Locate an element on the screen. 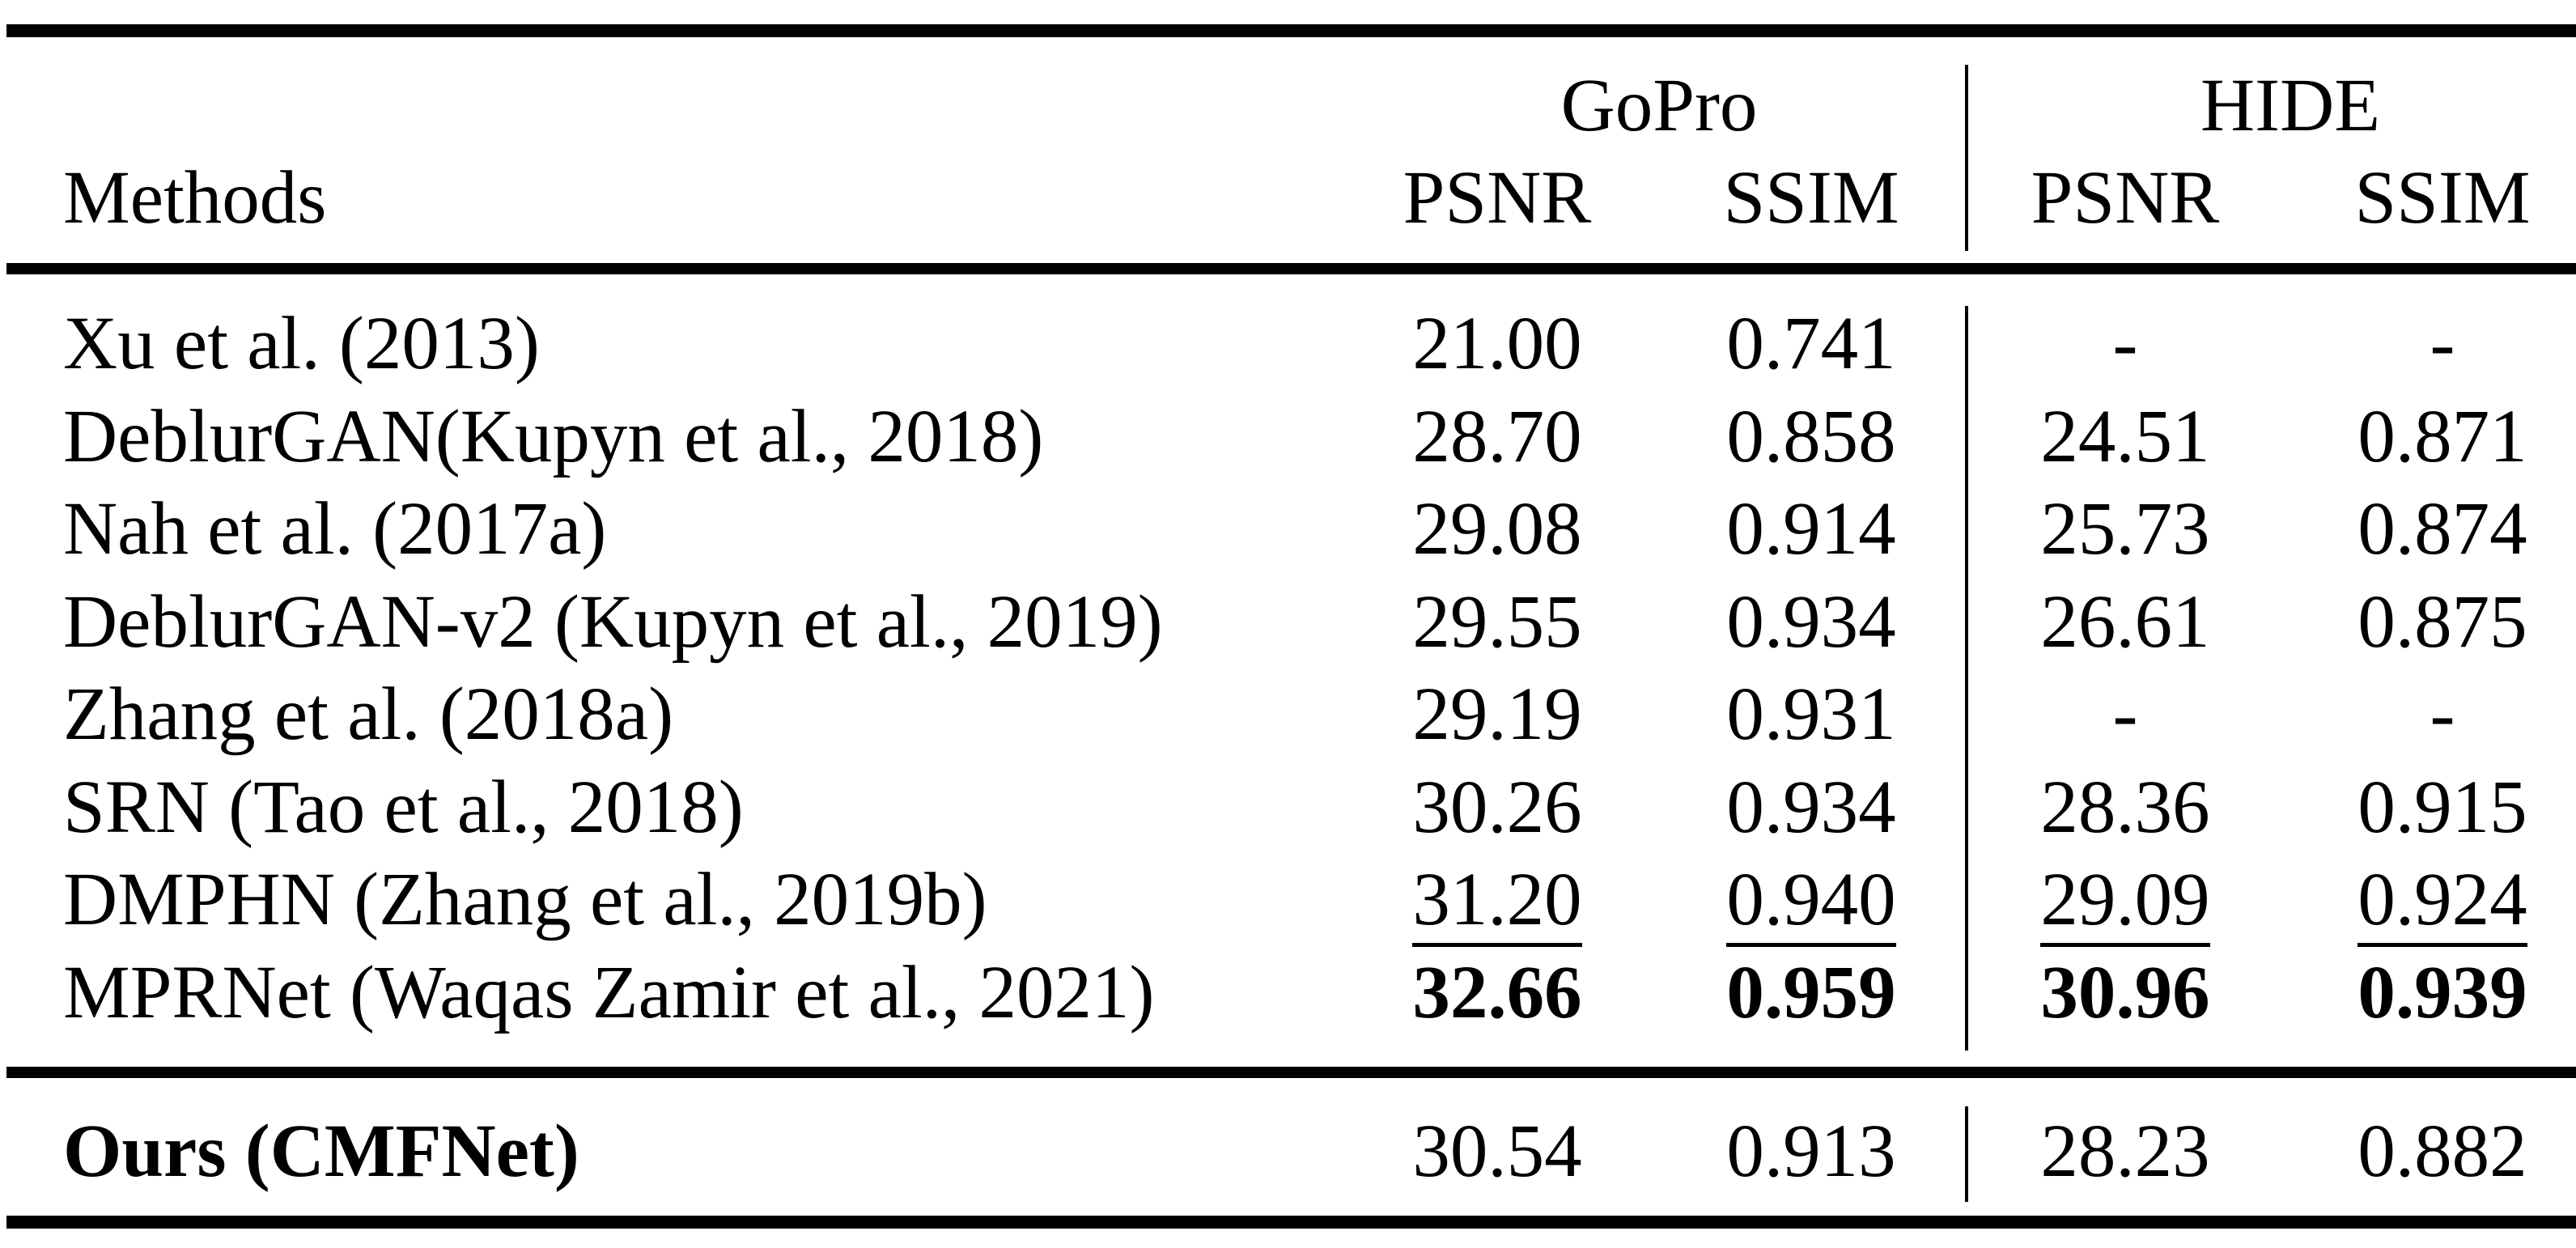 The image size is (2576, 1248). row-value: 0.875 is located at coordinates (2442, 622).